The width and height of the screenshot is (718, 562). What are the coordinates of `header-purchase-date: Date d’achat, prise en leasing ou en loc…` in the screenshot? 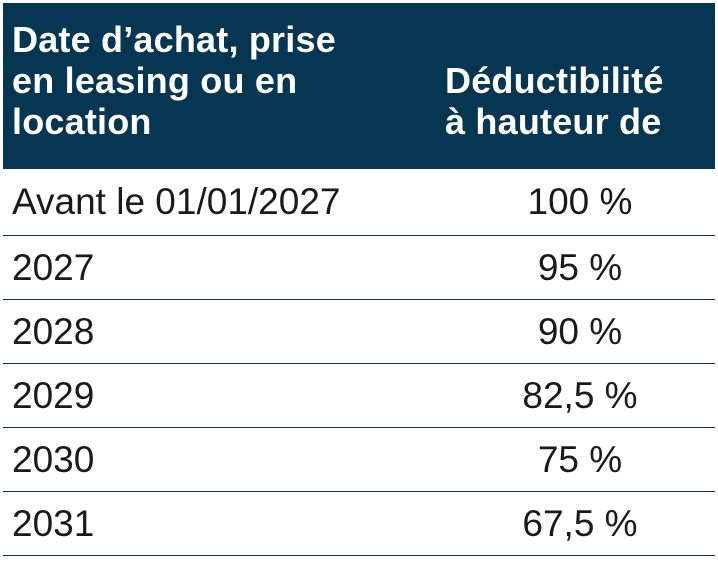 It's located at (212, 80).